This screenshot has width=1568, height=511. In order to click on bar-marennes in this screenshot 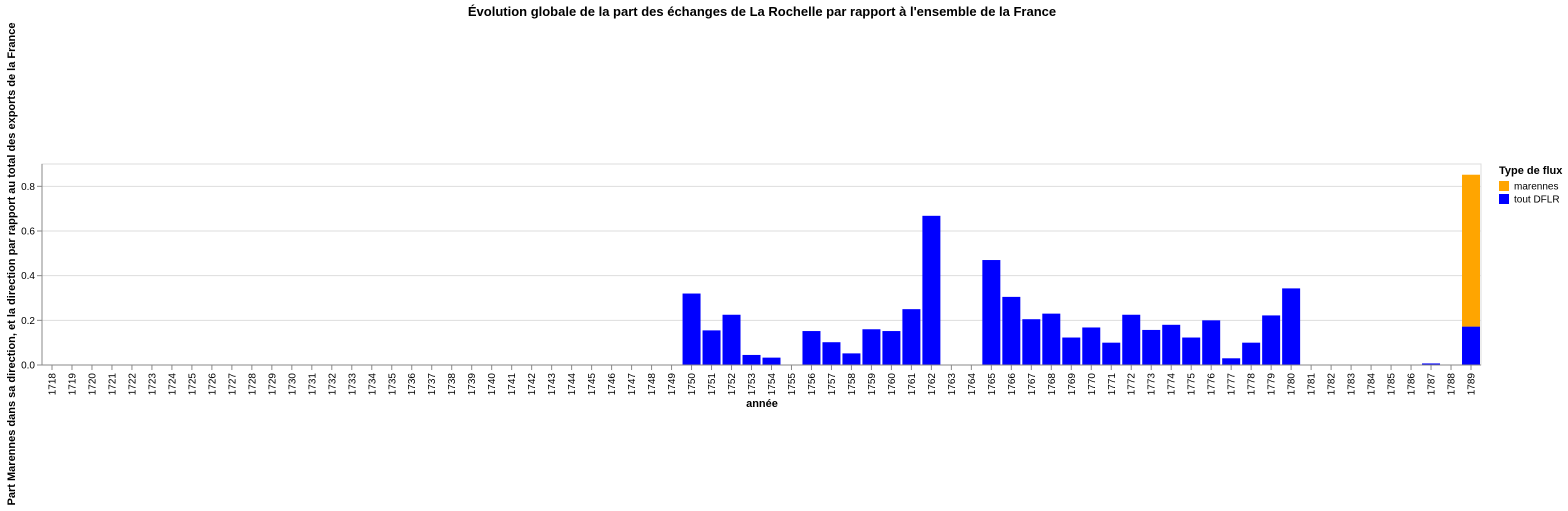, I will do `click(1471, 250)`.